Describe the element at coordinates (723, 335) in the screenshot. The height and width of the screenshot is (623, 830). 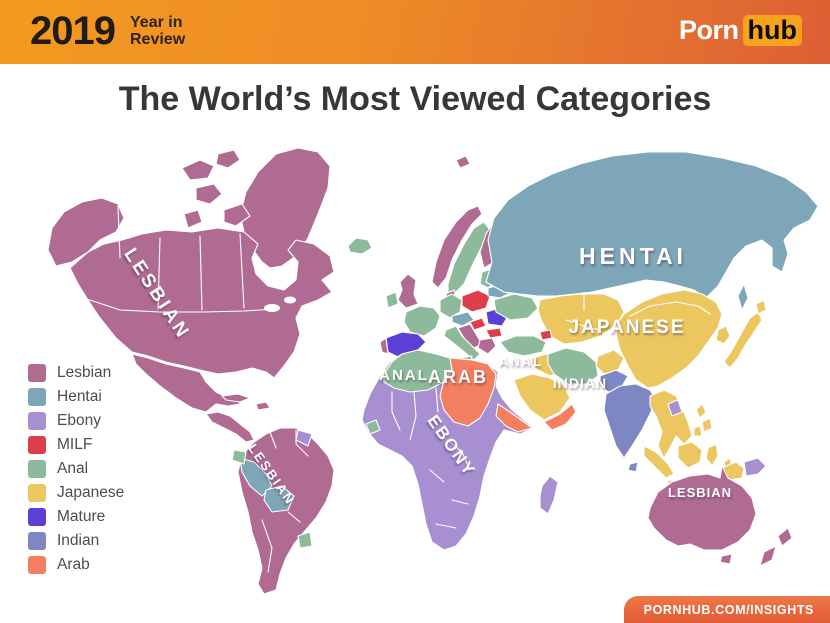
I see `region-korea` at that location.